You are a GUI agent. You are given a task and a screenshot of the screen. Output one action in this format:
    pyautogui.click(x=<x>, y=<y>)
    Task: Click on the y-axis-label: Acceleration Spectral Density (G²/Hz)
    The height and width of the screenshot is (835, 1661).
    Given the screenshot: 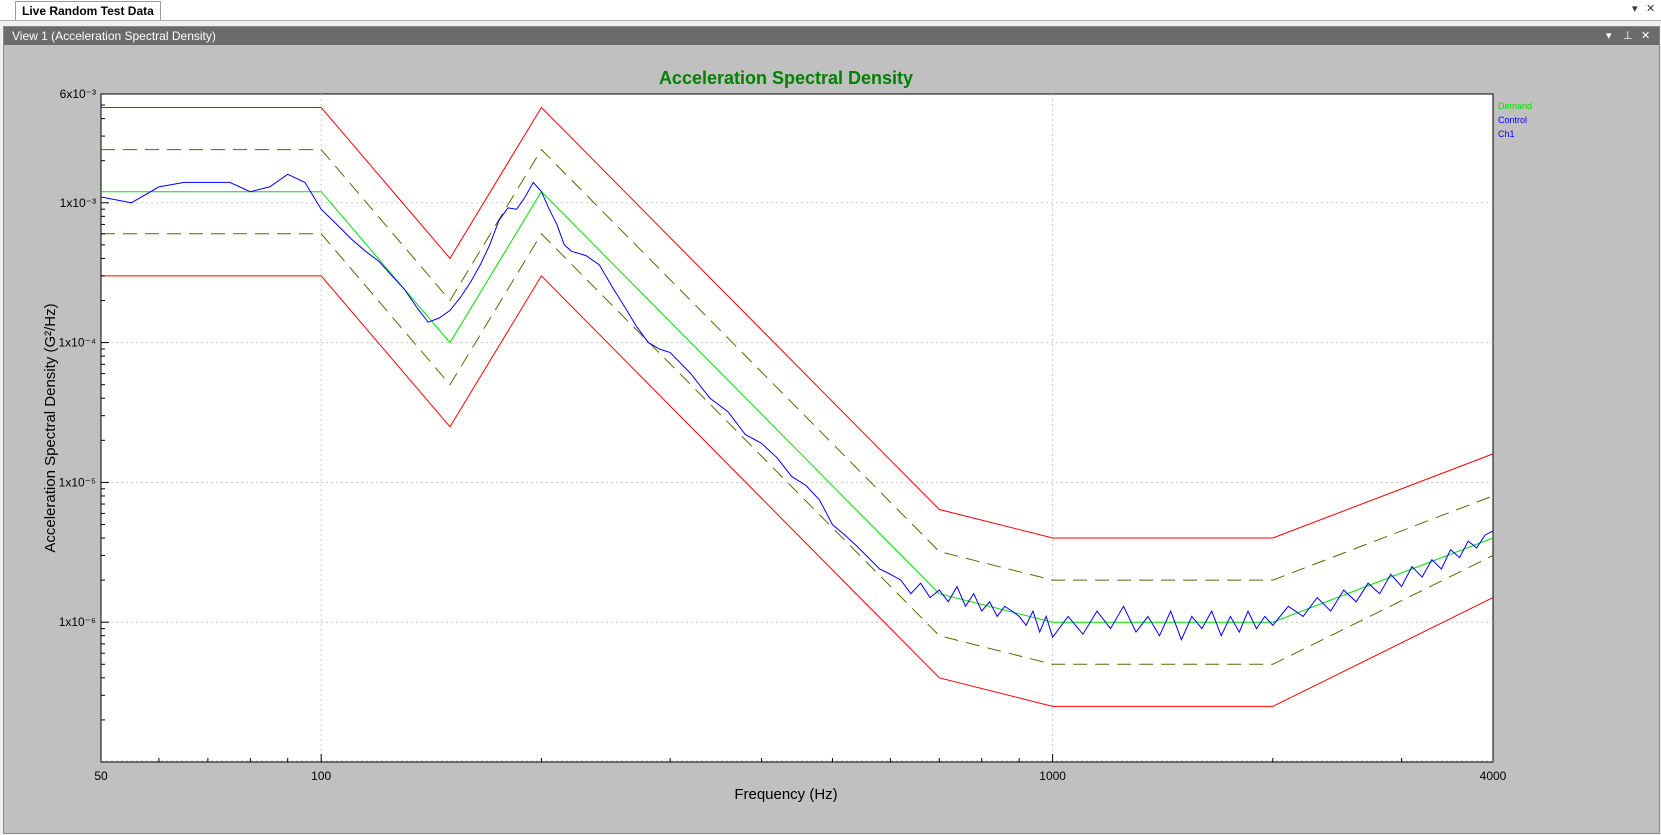 What is the action you would take?
    pyautogui.click(x=50, y=427)
    